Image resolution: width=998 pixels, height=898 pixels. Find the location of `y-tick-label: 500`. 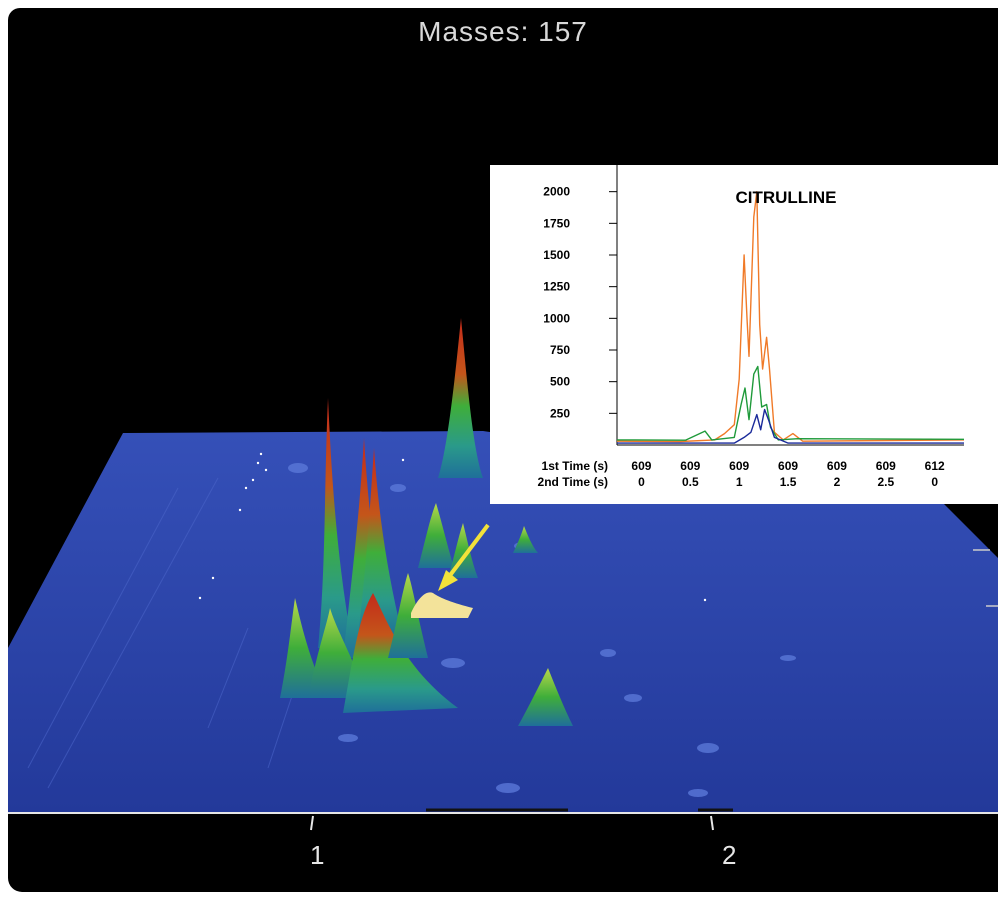

y-tick-label: 500 is located at coordinates (560, 382).